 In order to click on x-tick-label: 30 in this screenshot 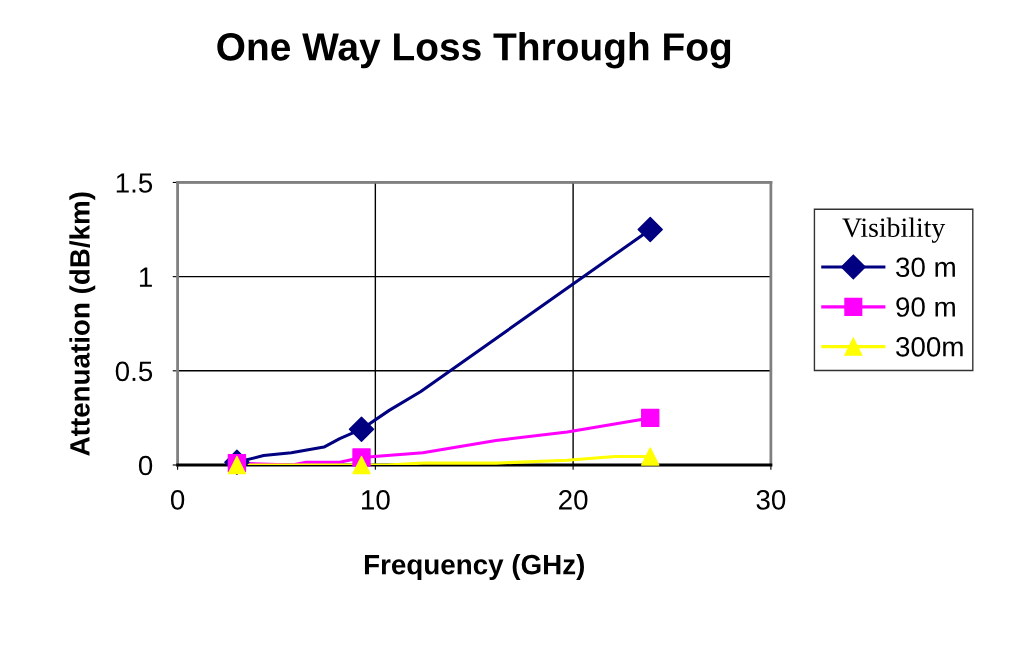, I will do `click(771, 500)`.